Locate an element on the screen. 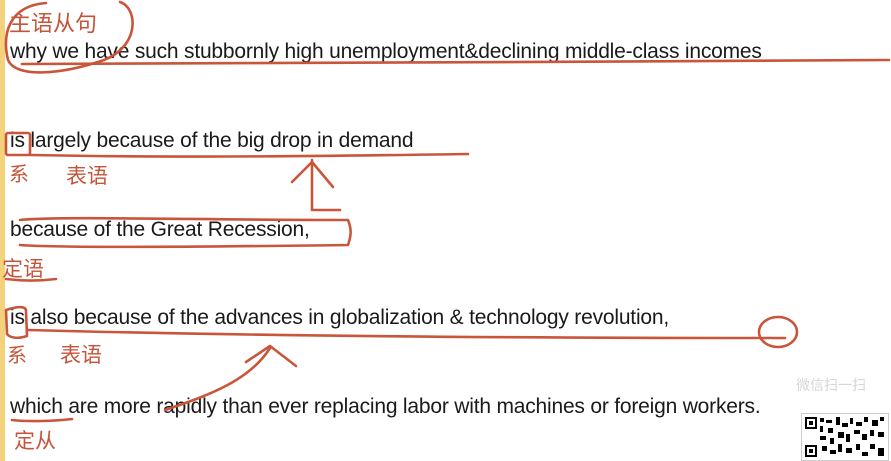  annotation-copula-1: 系 is located at coordinates (19, 174).